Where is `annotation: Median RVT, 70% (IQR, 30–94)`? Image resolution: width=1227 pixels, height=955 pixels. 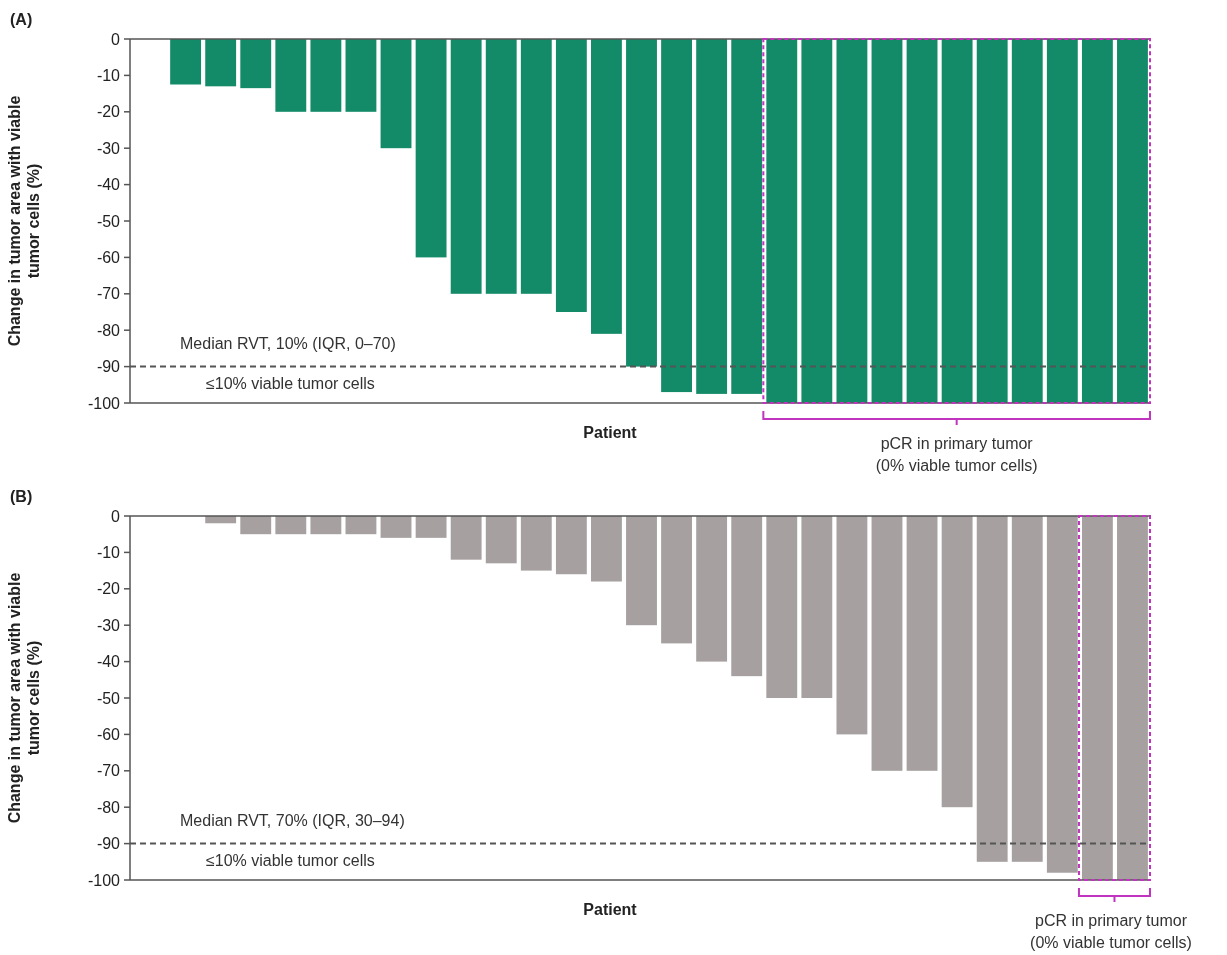 annotation: Median RVT, 70% (IQR, 30–94) is located at coordinates (292, 820).